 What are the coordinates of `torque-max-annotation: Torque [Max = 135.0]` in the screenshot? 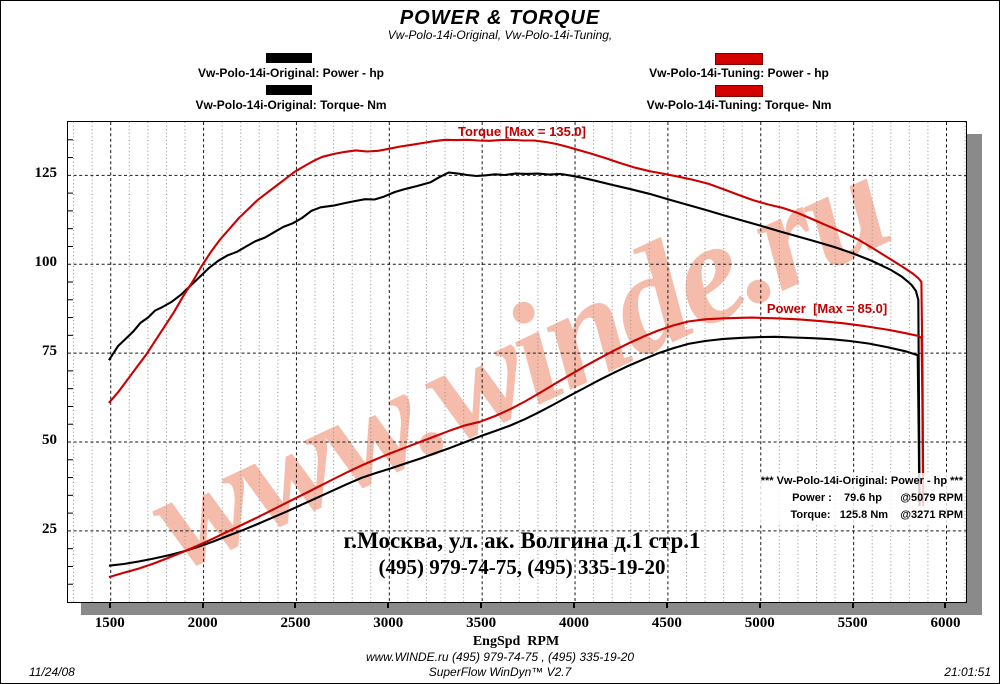 It's located at (522, 131).